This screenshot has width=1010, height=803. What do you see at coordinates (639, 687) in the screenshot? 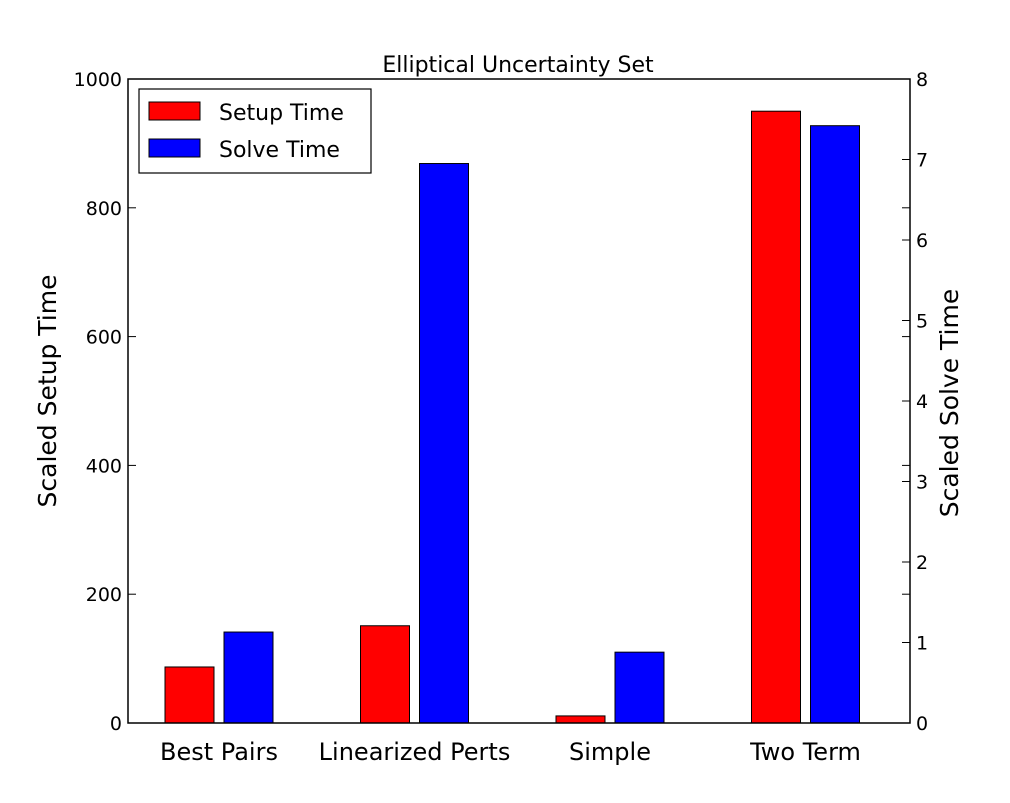
I see `bar-solve-time-simple` at bounding box center [639, 687].